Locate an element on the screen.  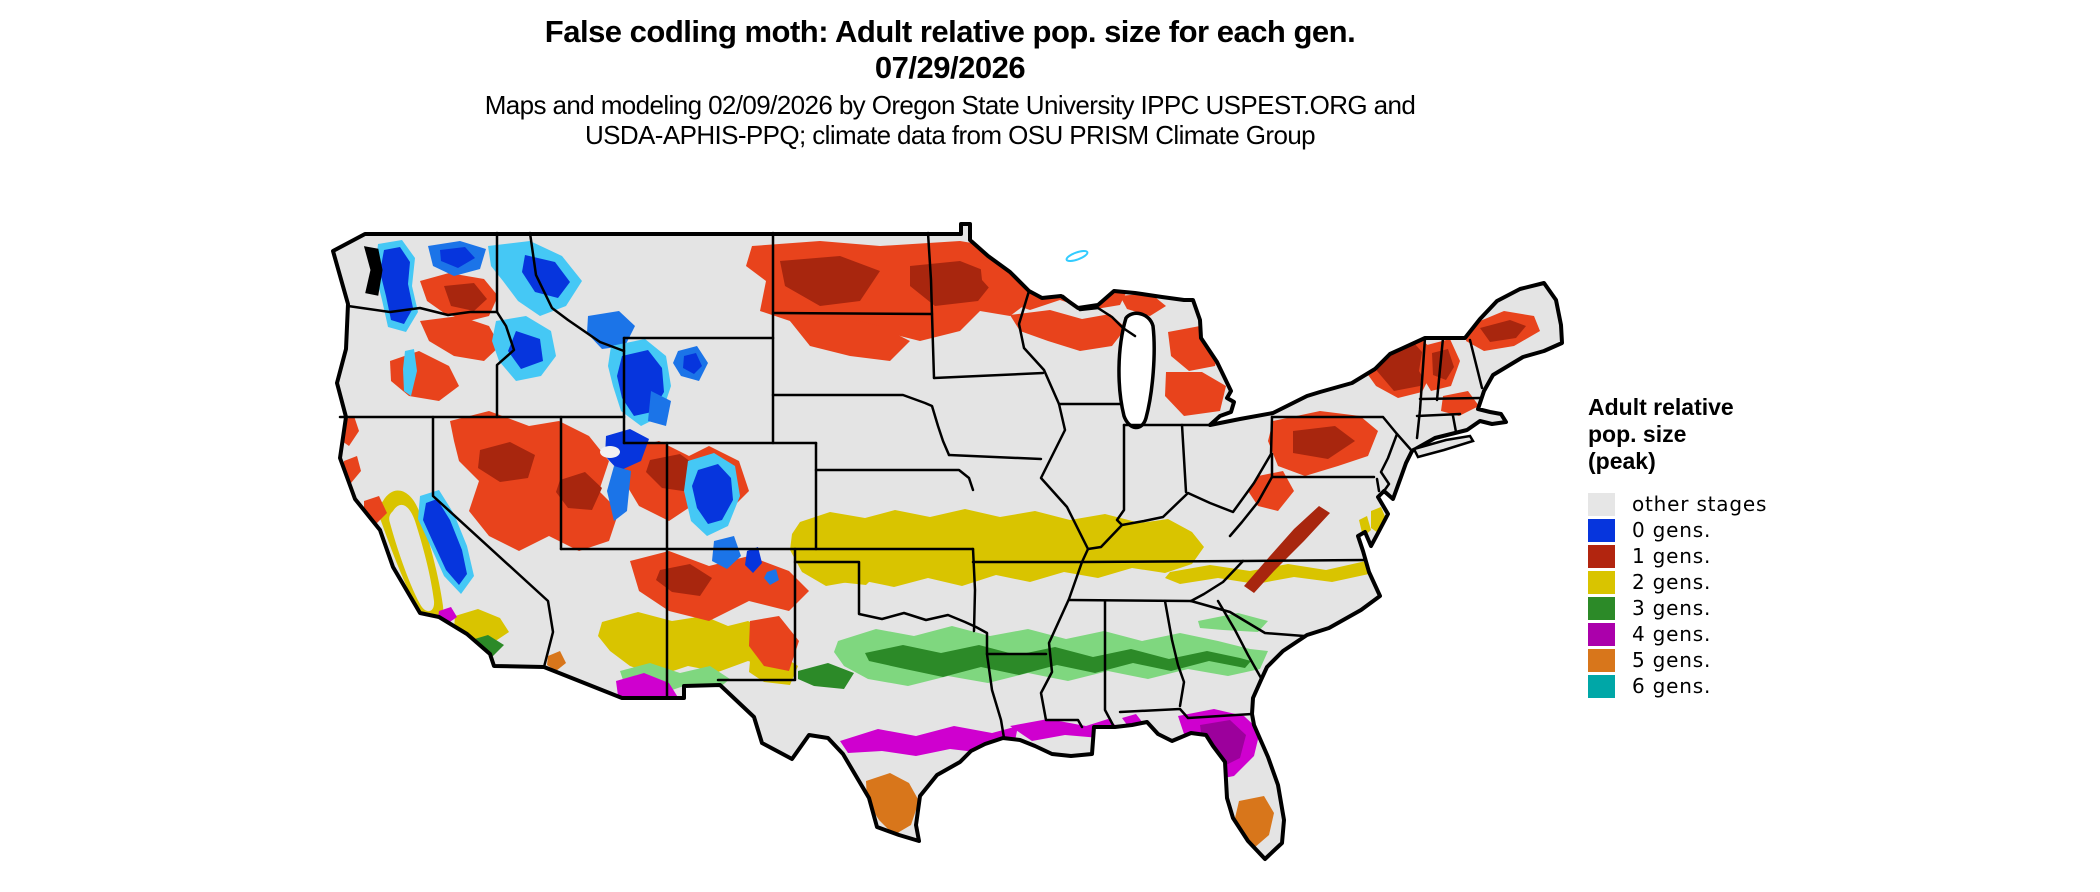
legend-label-g1: 1 gens. is located at coordinates (1672, 556).